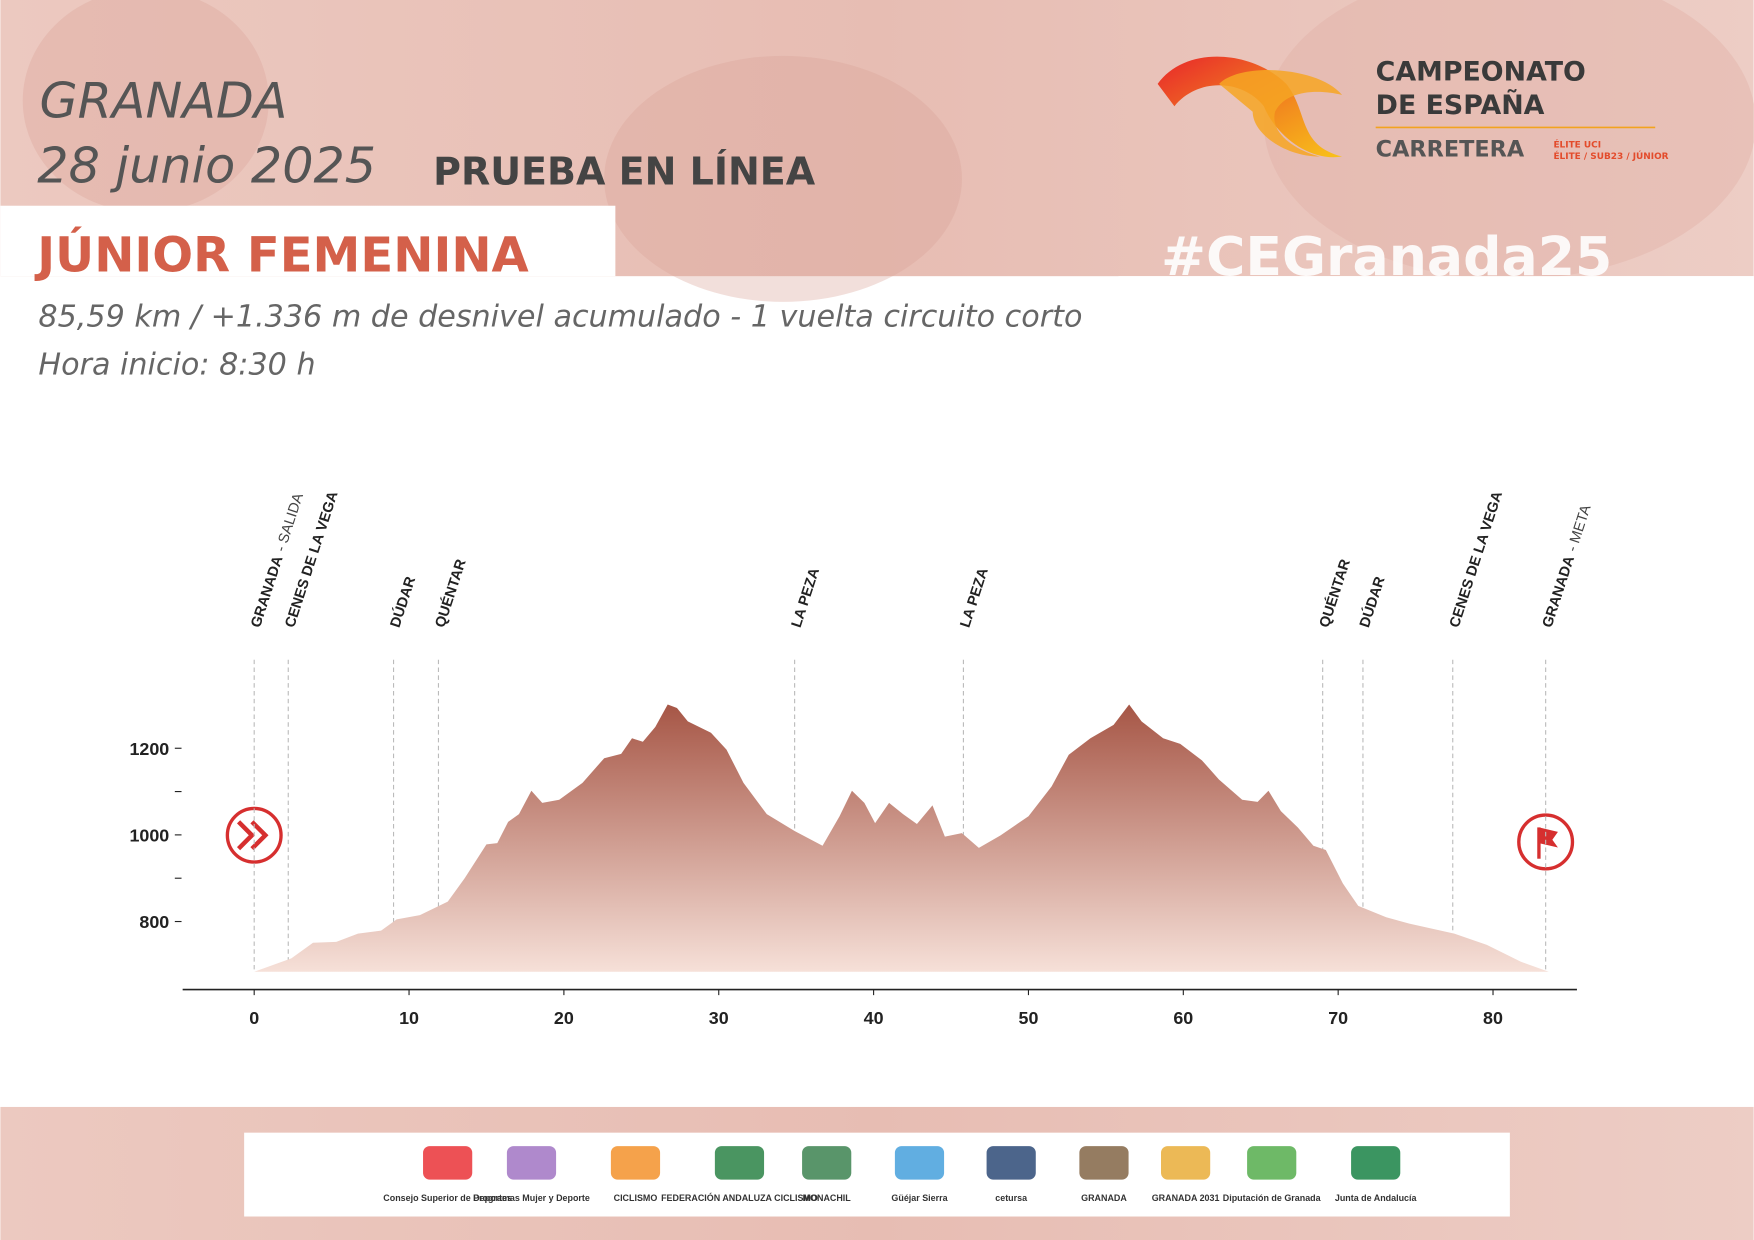 This screenshot has height=1240, width=1754. Describe the element at coordinates (1460, 105) in the screenshot. I see `logo-text: DE ESPAÑA` at that location.